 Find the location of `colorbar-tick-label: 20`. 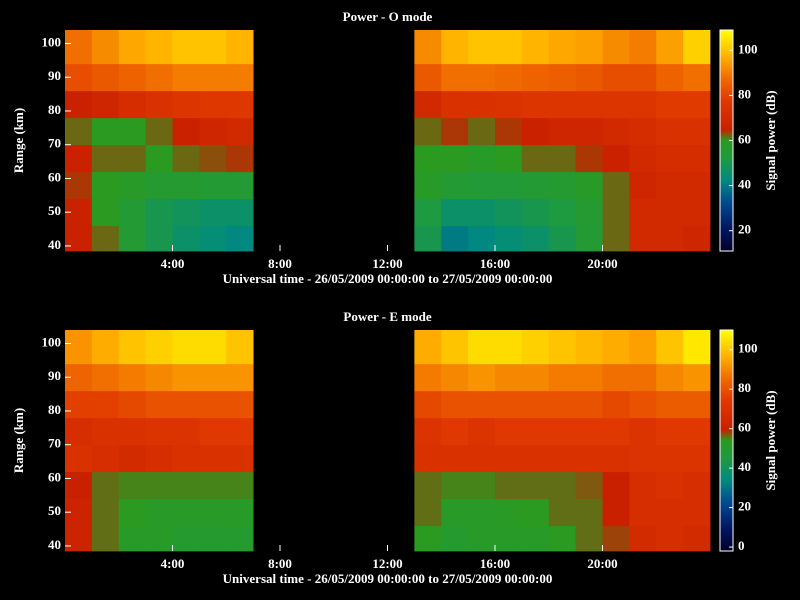

colorbar-tick-label: 20 is located at coordinates (744, 506).